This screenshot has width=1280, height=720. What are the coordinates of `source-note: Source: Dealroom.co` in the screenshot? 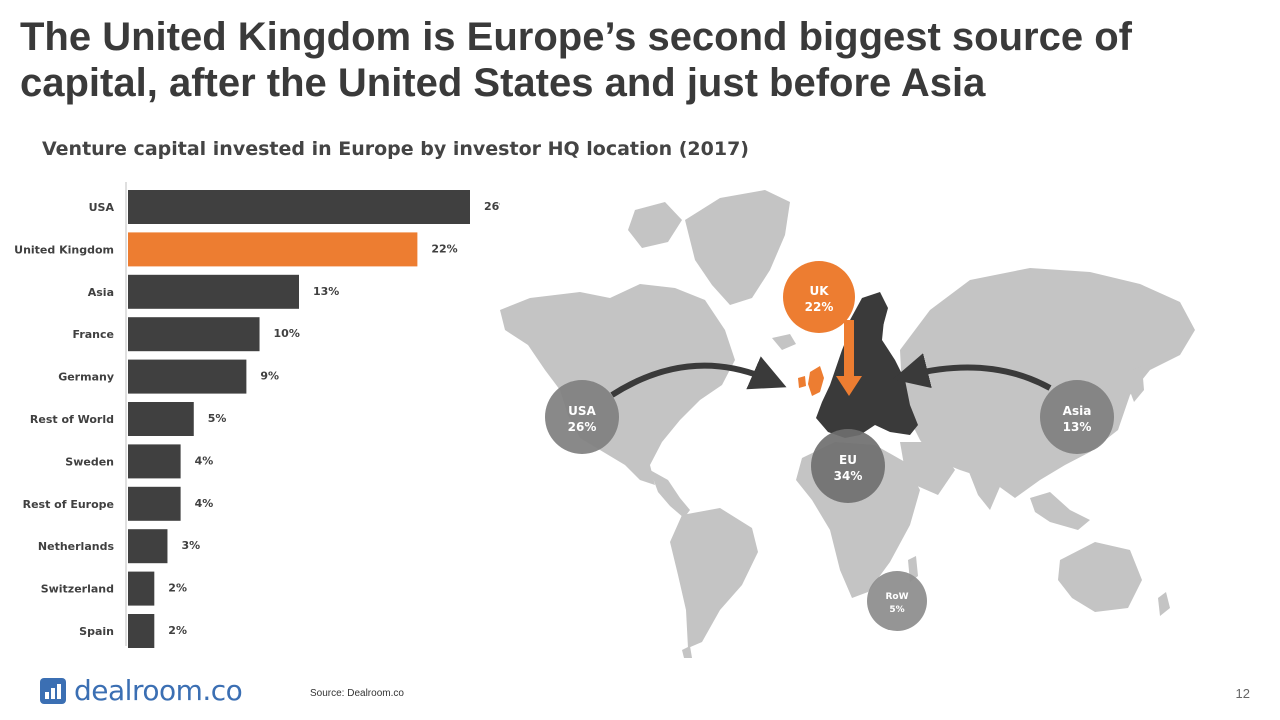 It's located at (357, 693).